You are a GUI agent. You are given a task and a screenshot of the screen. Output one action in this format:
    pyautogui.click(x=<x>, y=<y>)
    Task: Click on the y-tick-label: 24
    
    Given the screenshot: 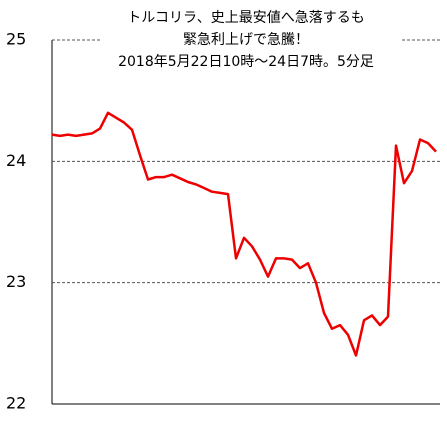 What is the action you would take?
    pyautogui.click(x=16, y=160)
    